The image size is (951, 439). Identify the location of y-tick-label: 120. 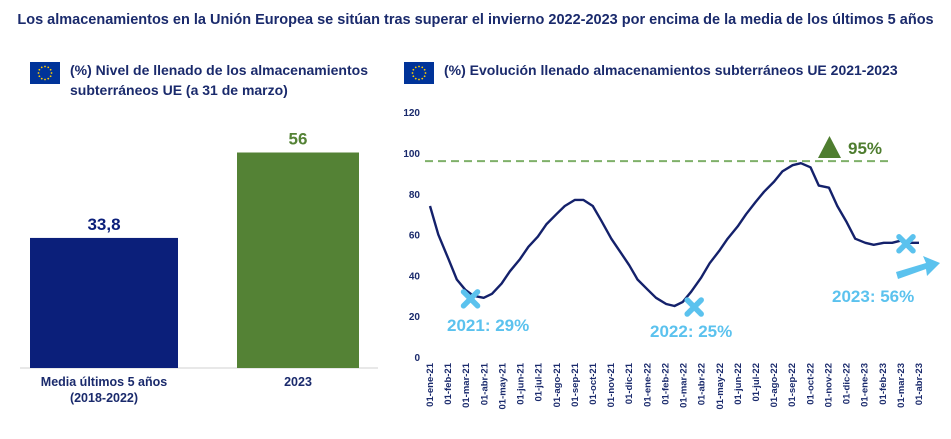
(411, 113).